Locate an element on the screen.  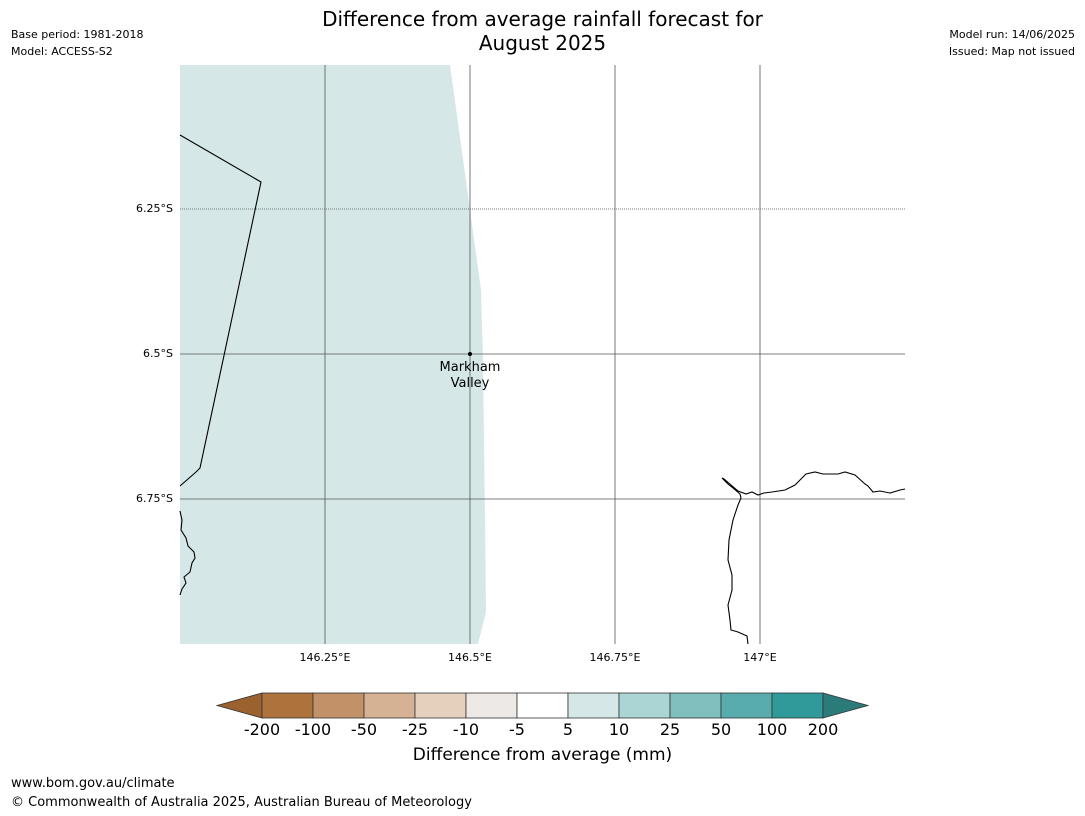
model-text: Model: ACCESS-S2 is located at coordinates (62, 51).